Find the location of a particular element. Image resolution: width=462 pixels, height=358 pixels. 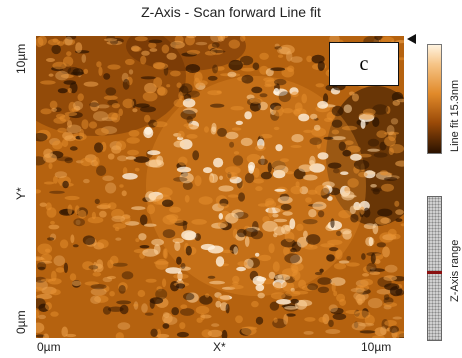

panel-label: c is located at coordinates (364, 64).